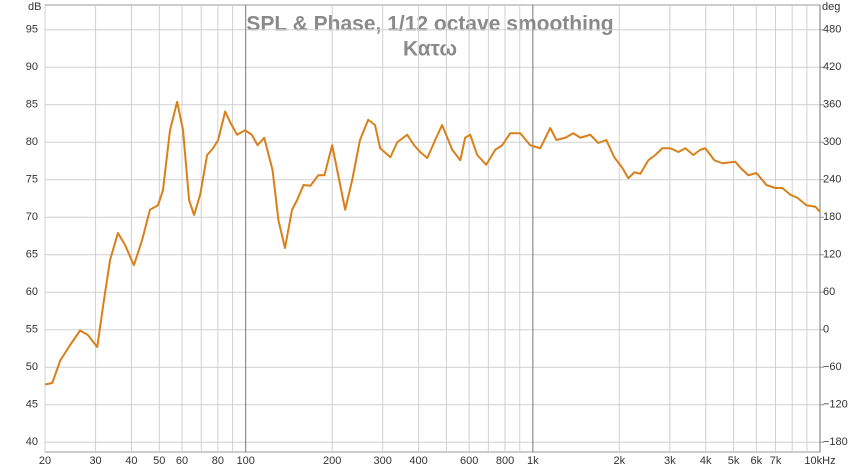 The image size is (862, 470). I want to click on y-tick-label: 85, so click(32, 105).